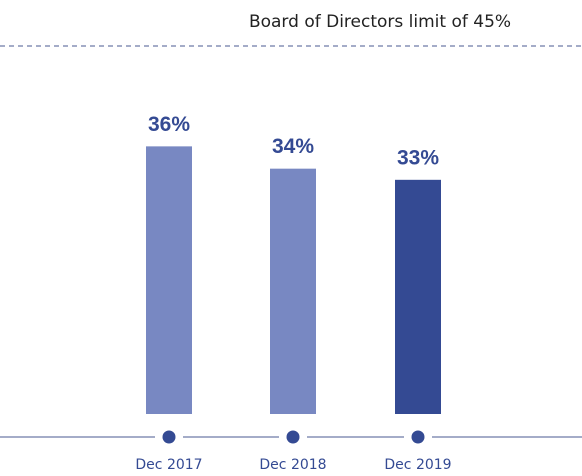 The width and height of the screenshot is (582, 476). I want to click on x-tick-label: Dec 2018, so click(292, 465).